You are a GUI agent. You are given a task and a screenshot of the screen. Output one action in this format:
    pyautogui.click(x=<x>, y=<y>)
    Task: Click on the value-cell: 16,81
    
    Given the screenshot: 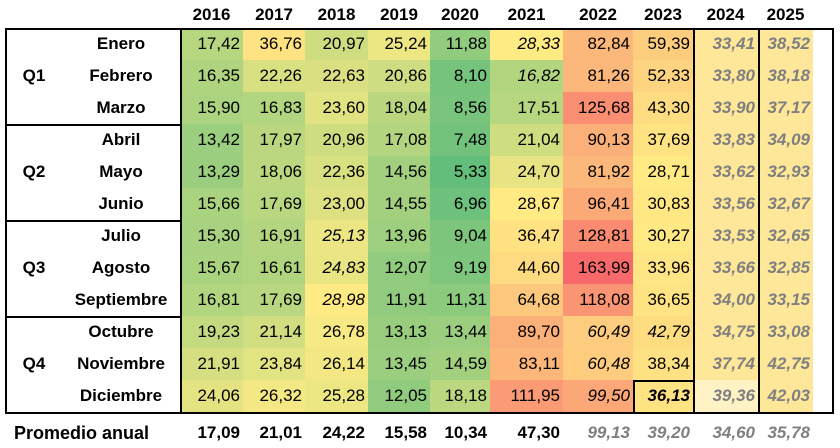 What is the action you would take?
    pyautogui.click(x=211, y=300)
    